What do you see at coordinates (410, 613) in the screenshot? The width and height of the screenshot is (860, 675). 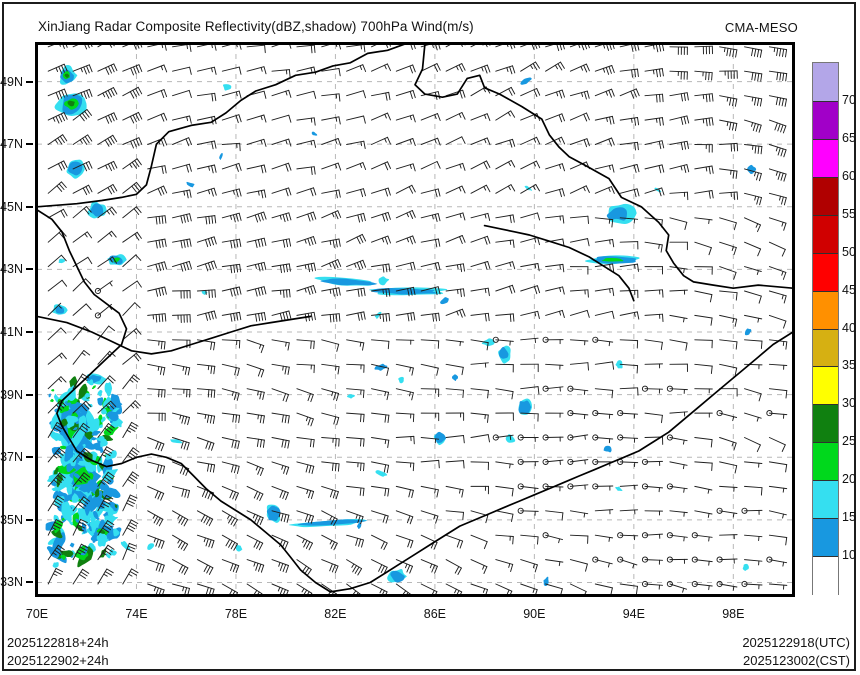 I see `longitude-axis: 70E 74E 78E 82E 86E 90E 94E 98E` at bounding box center [410, 613].